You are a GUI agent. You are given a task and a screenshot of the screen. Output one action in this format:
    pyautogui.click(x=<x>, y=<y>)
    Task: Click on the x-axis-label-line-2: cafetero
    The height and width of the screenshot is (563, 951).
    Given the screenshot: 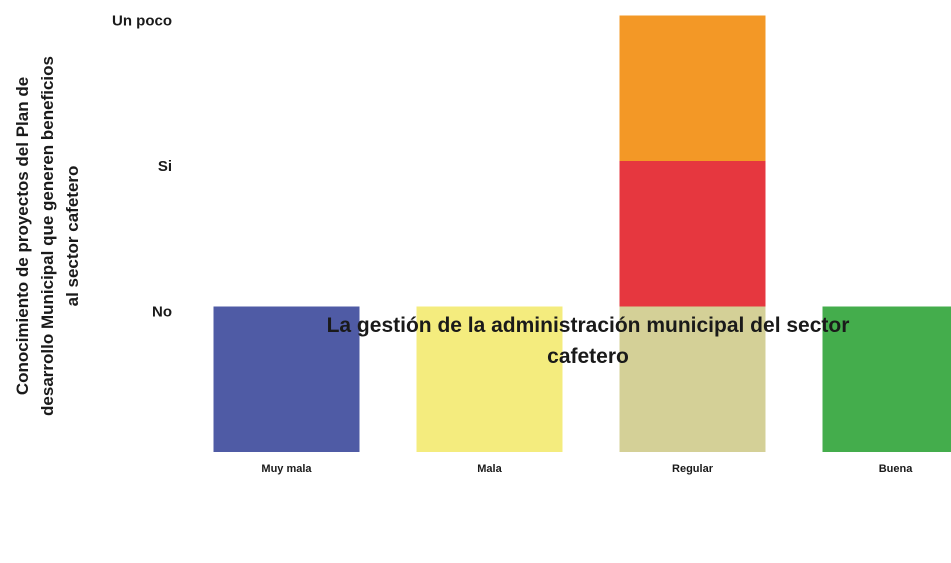 What is the action you would take?
    pyautogui.click(x=588, y=356)
    